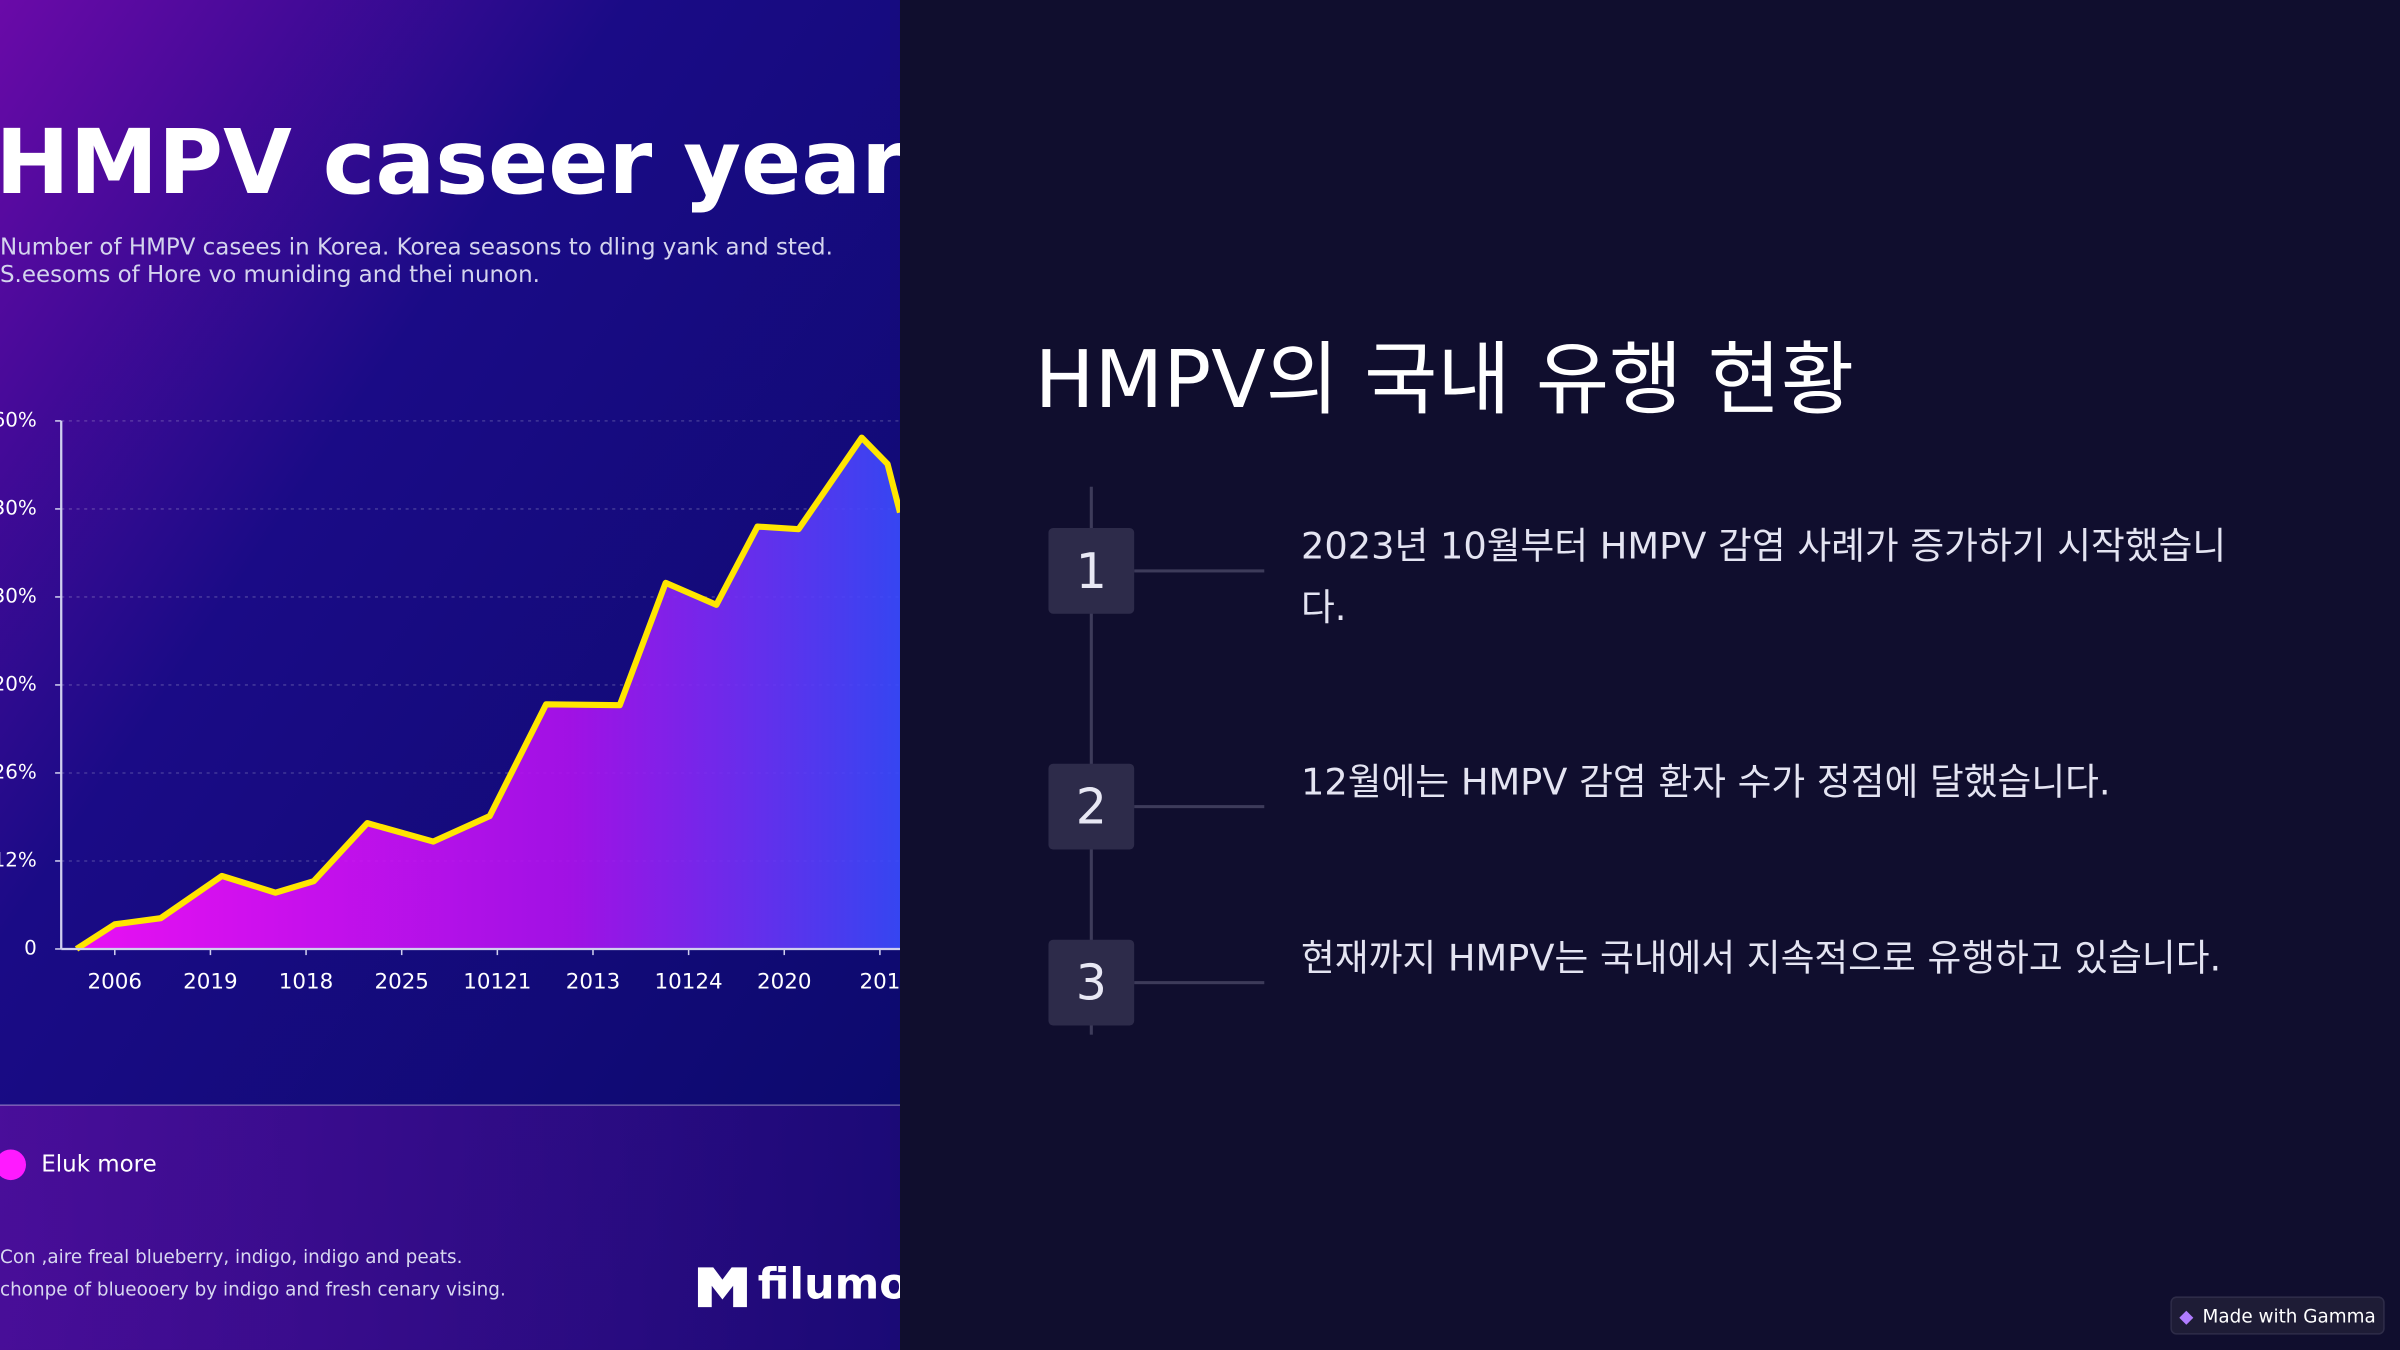 This screenshot has height=1350, width=2400. Describe the element at coordinates (722, 1287) in the screenshot. I see `logo-icon` at that location.